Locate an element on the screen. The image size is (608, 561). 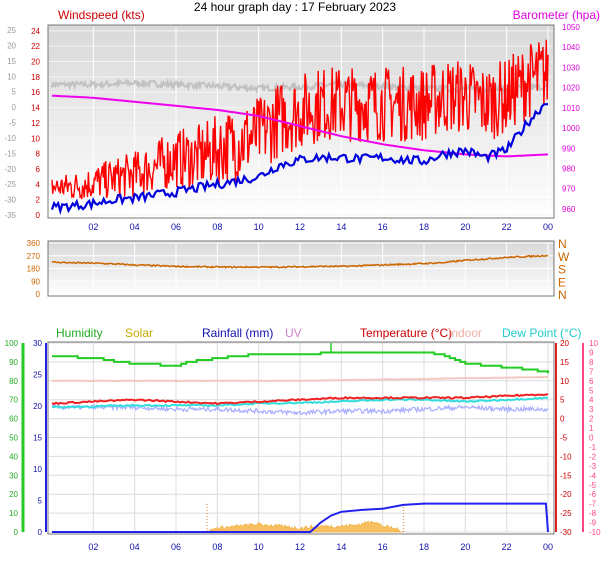
legend-indoor: Indoor is located at coordinates (465, 333).